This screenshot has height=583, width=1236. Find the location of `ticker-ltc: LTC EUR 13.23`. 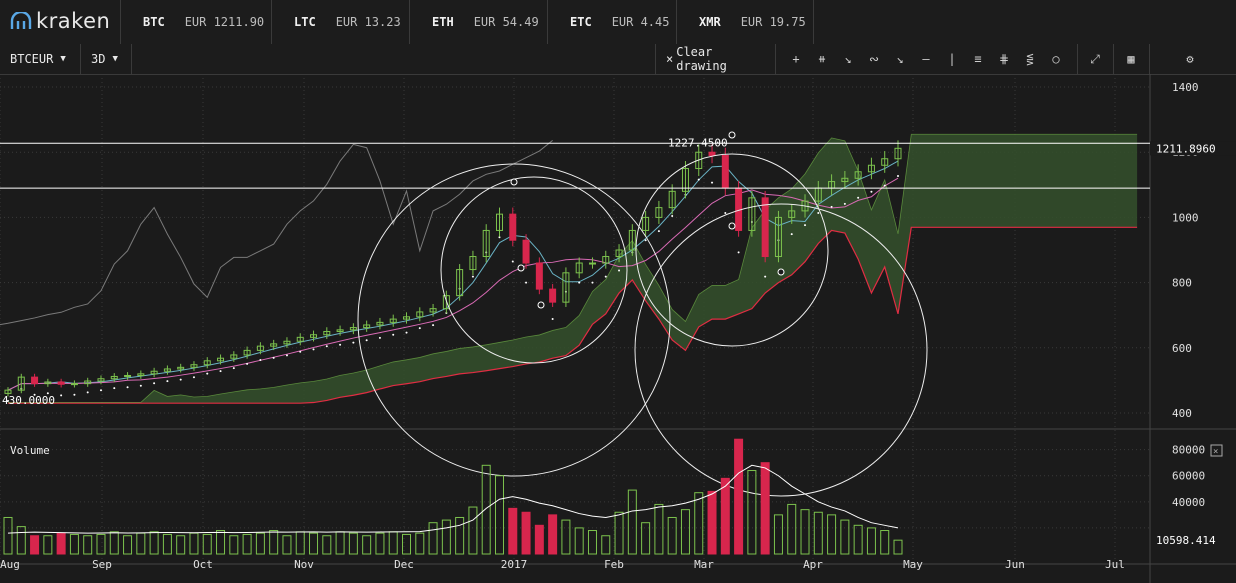

ticker-ltc: LTC EUR 13.23 is located at coordinates (340, 22).